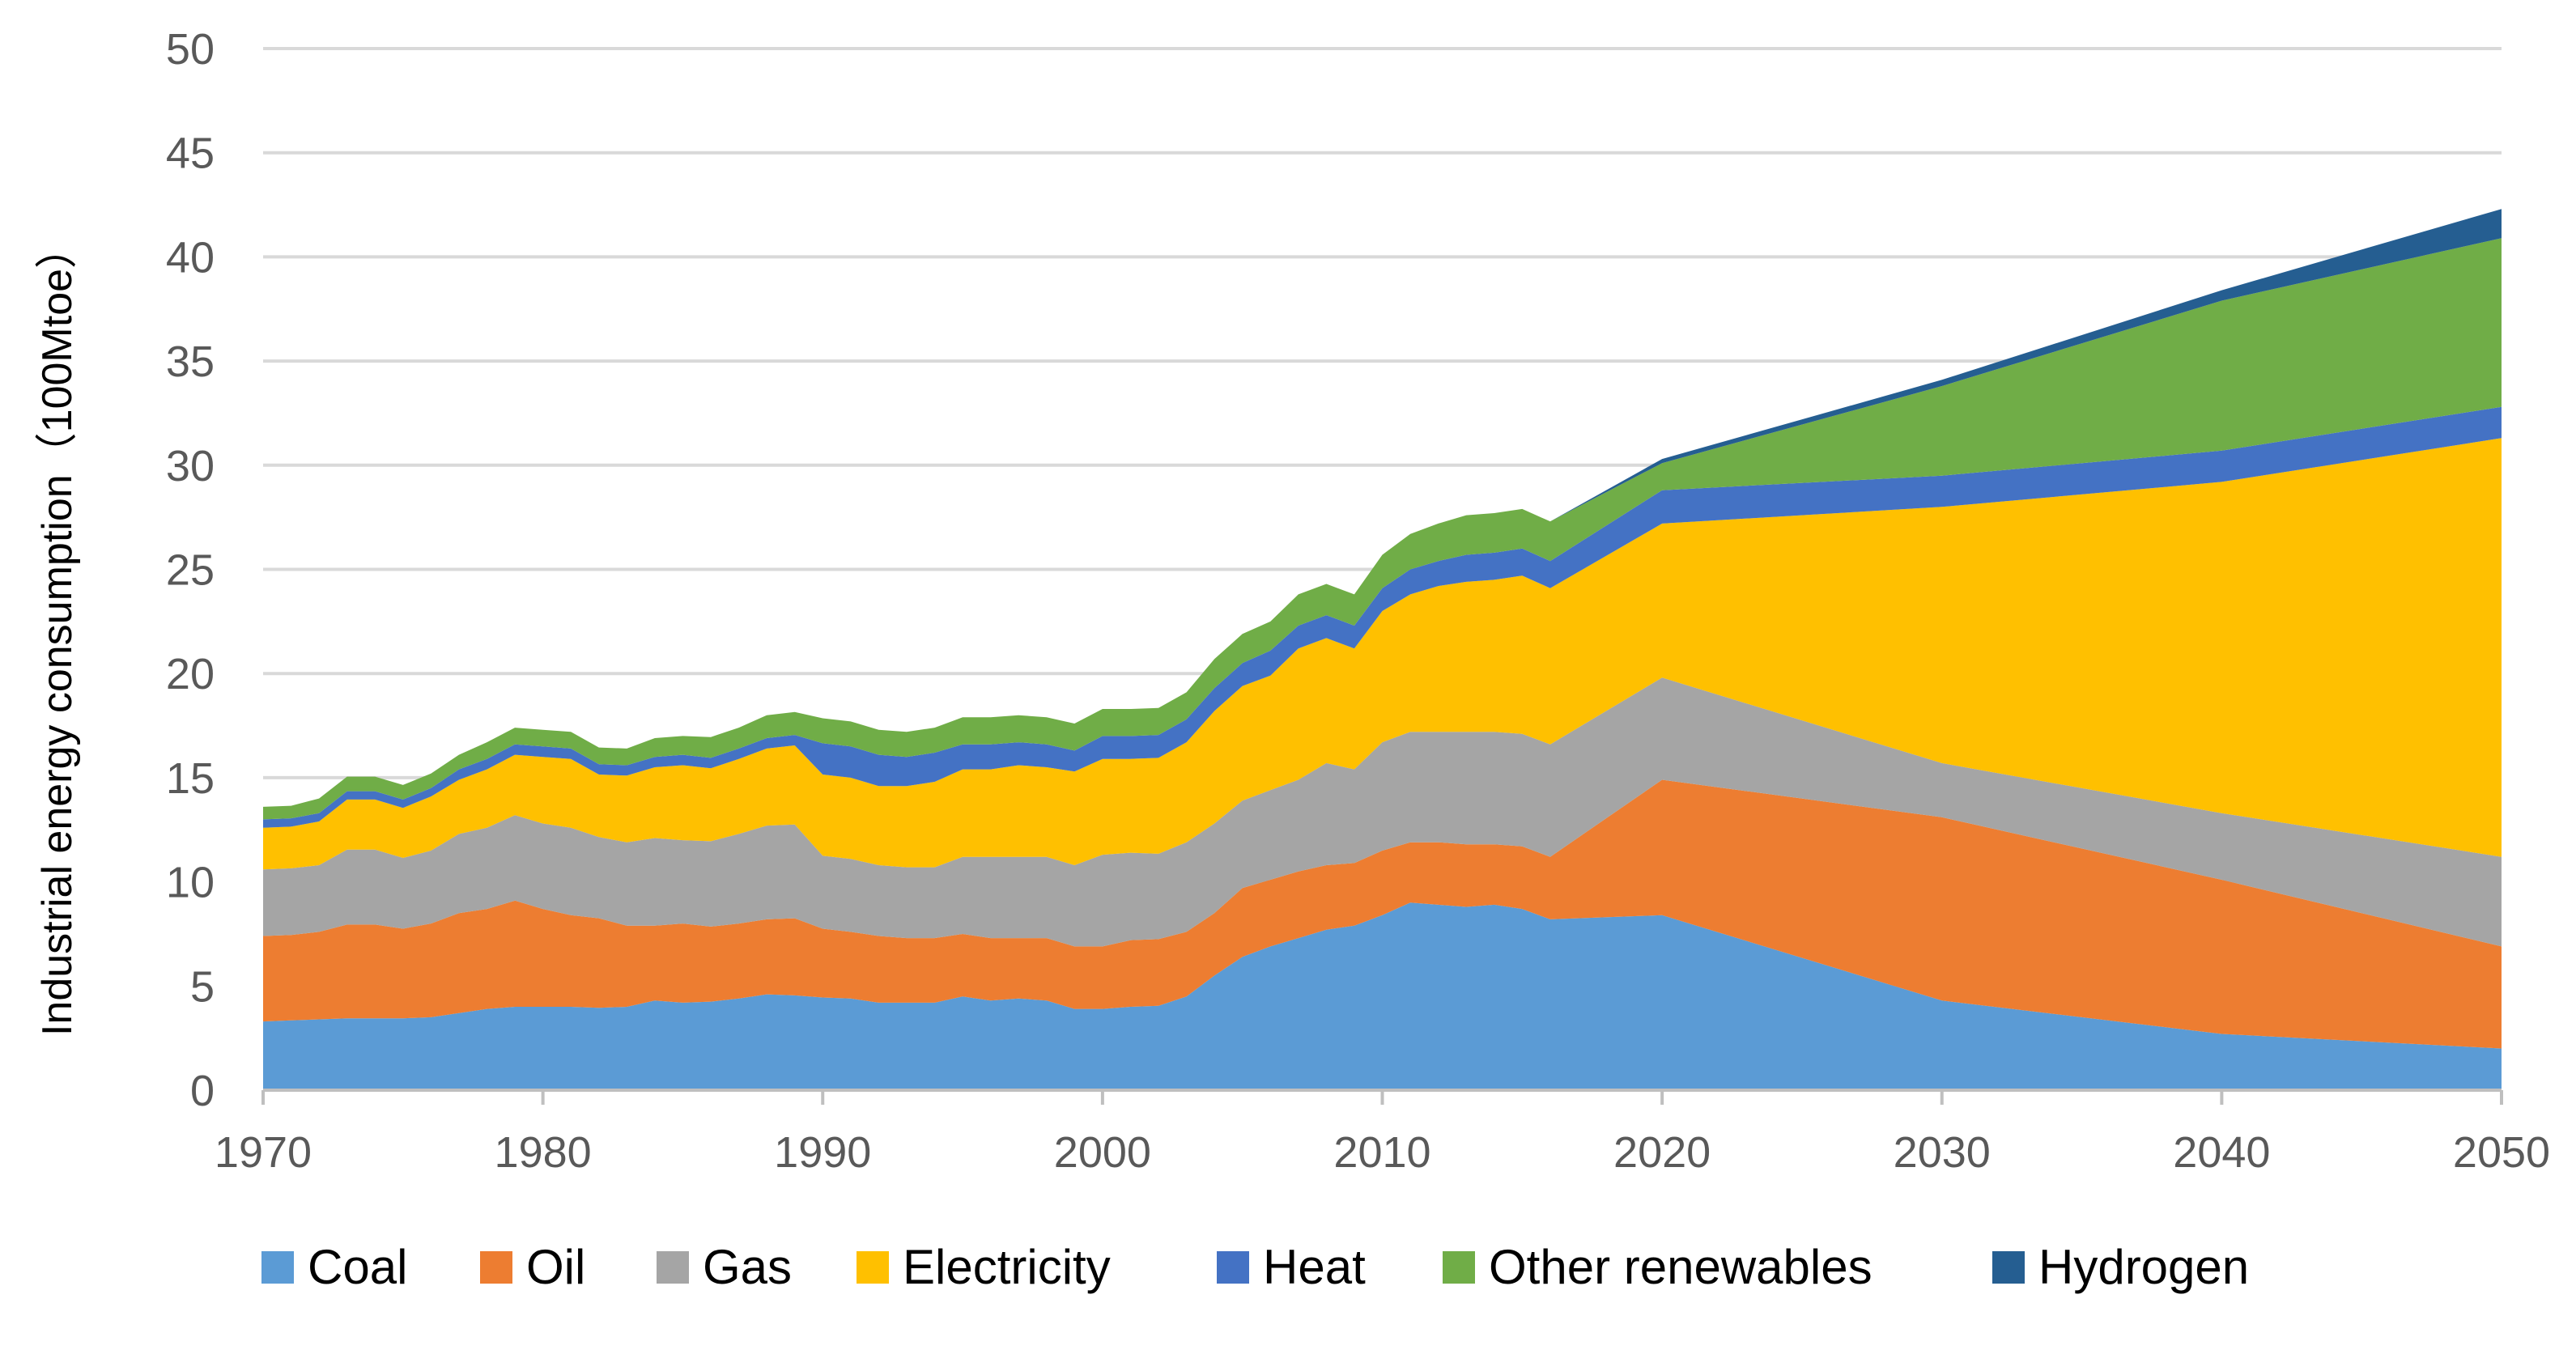  Describe the element at coordinates (748, 1267) in the screenshot. I see `legend-label: Gas` at that location.